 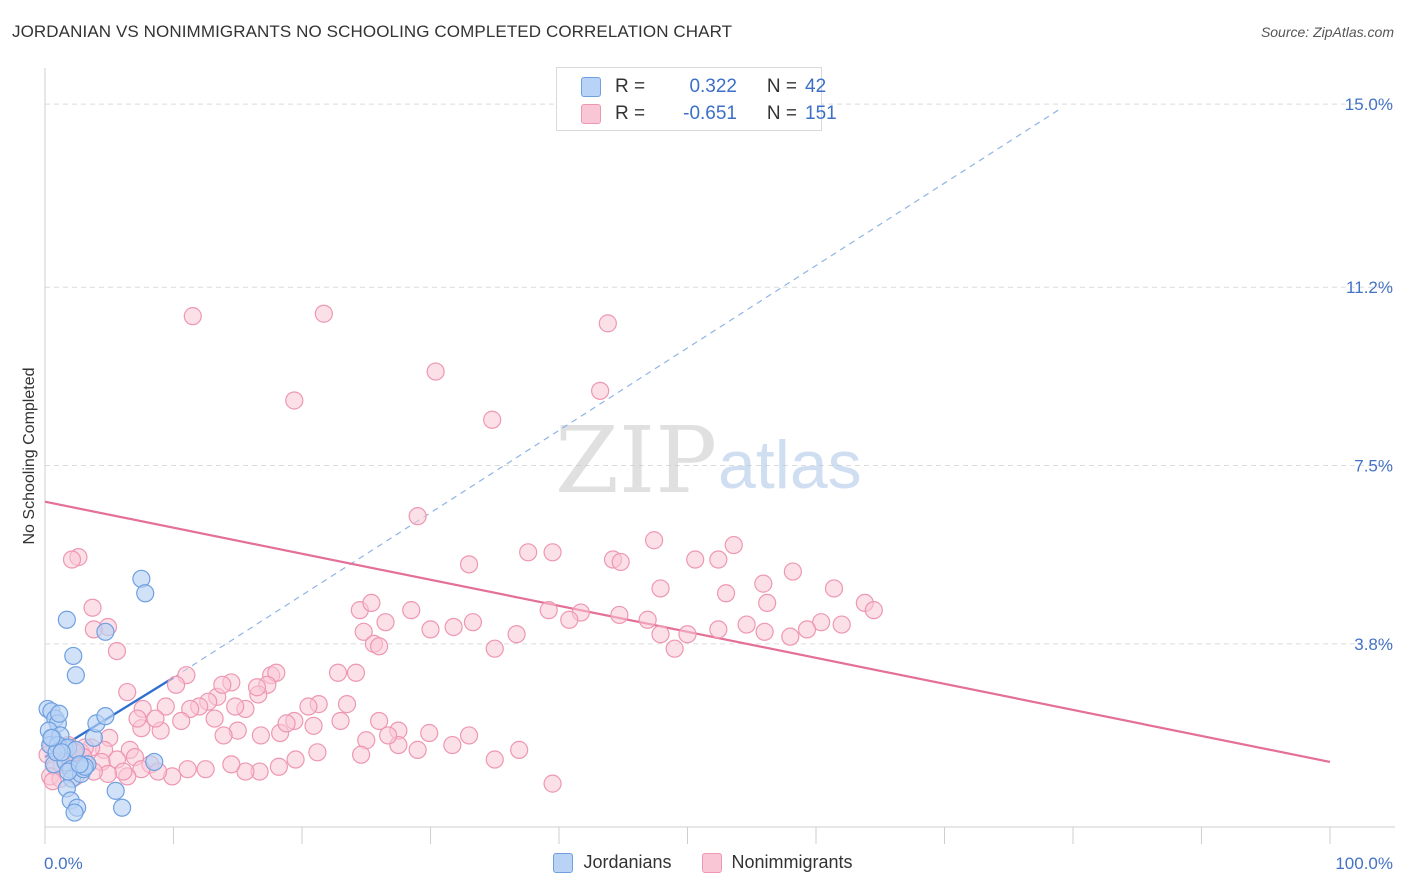 I want to click on bottom-legend-nonimmigrants: Nonimmigrants, so click(x=777, y=862).